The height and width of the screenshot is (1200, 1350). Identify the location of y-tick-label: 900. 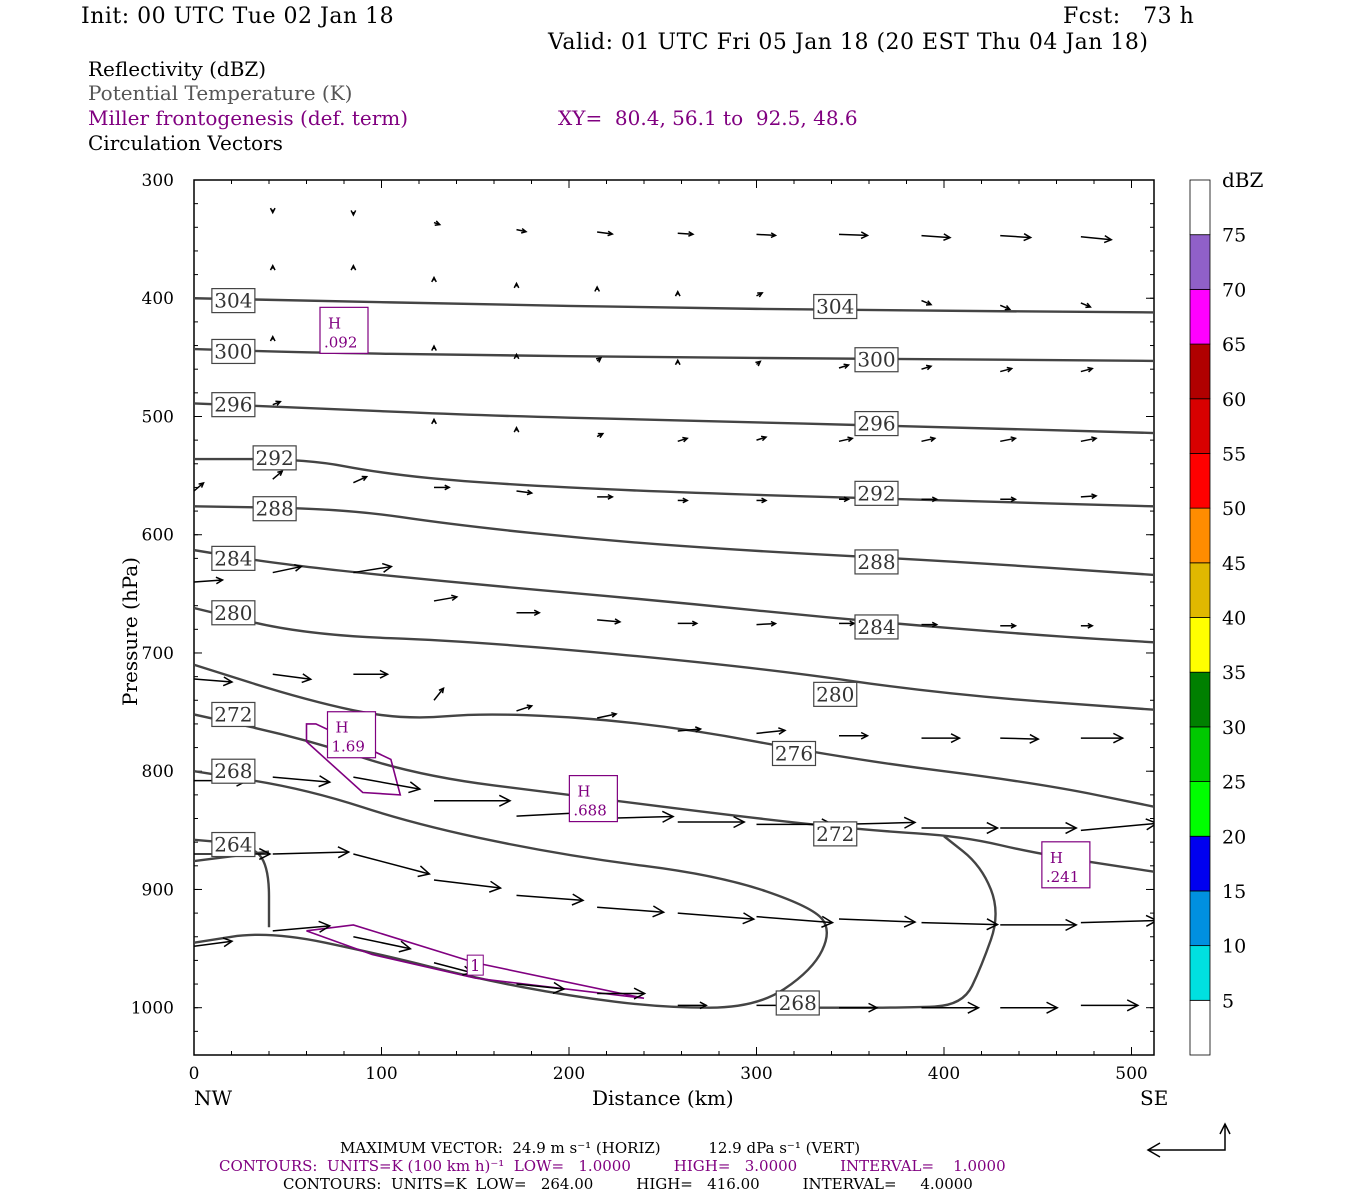
(158, 890).